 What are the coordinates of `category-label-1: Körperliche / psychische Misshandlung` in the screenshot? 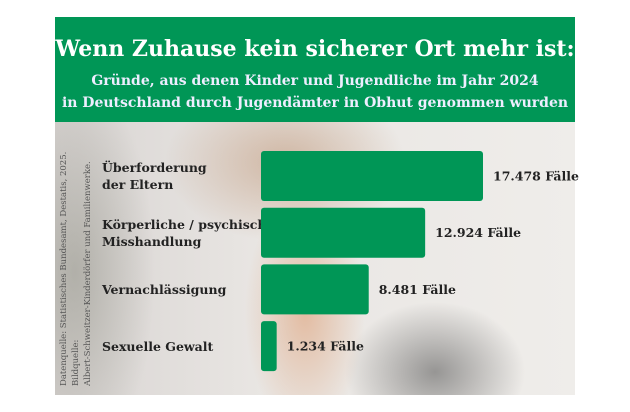 It's located at (188, 233).